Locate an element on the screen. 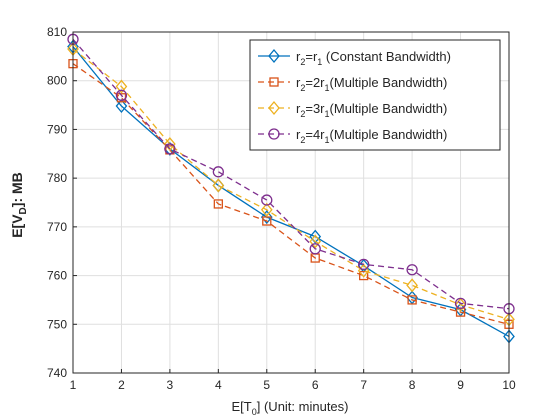 The width and height of the screenshot is (560, 420). legend-entry: r2=r1 (Constant Bandwidth) is located at coordinates (354, 57).